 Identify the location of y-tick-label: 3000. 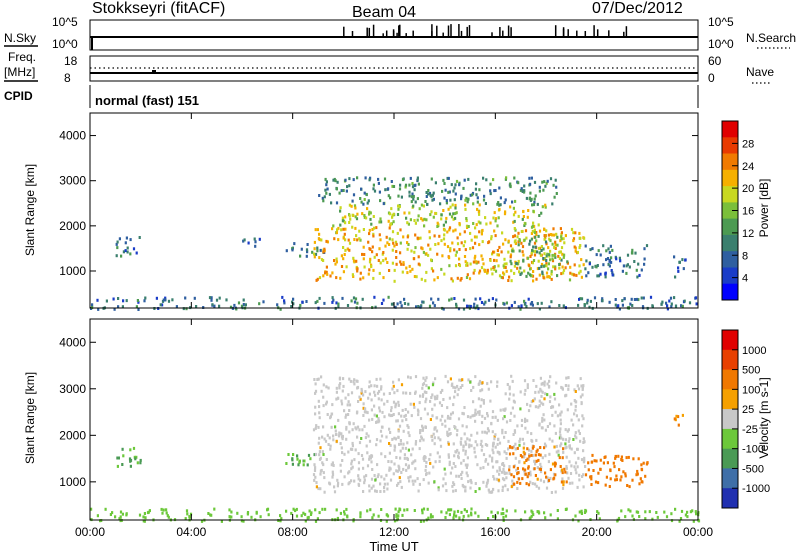
(72, 181).